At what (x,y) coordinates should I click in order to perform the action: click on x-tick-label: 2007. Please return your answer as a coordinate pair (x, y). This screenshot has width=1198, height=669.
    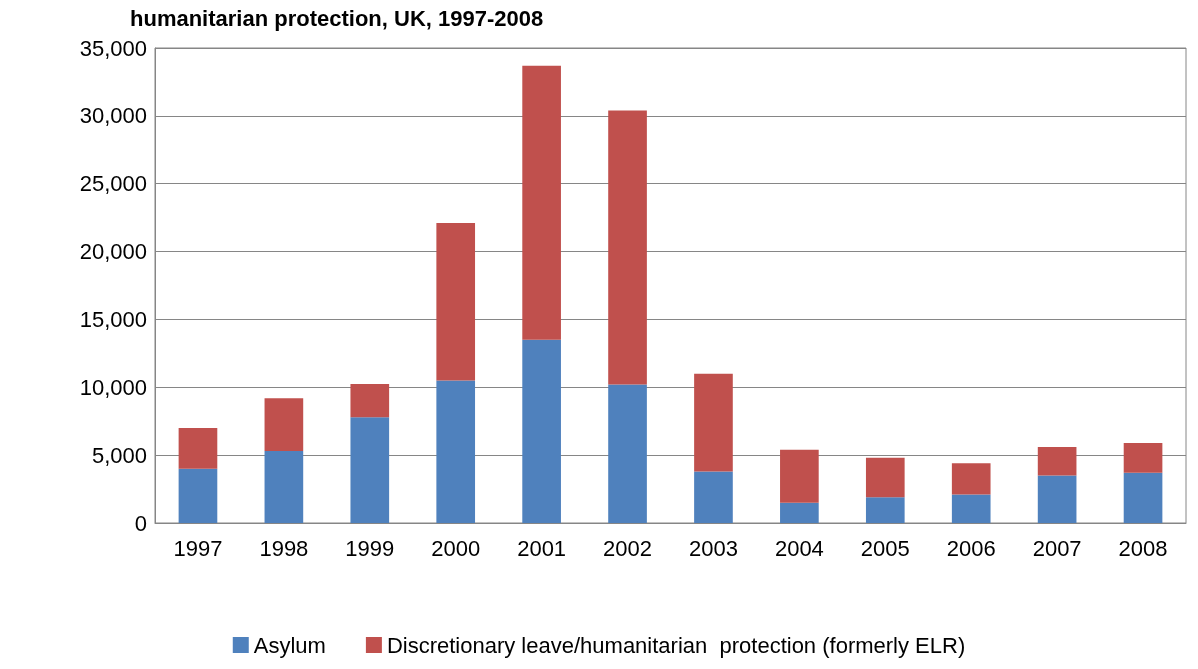
    Looking at the image, I should click on (1057, 548).